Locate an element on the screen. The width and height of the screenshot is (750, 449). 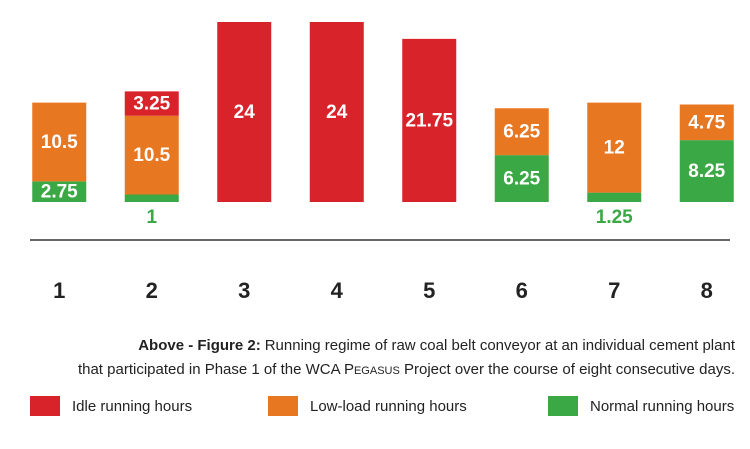
x-tick-label: 3 is located at coordinates (244, 290).